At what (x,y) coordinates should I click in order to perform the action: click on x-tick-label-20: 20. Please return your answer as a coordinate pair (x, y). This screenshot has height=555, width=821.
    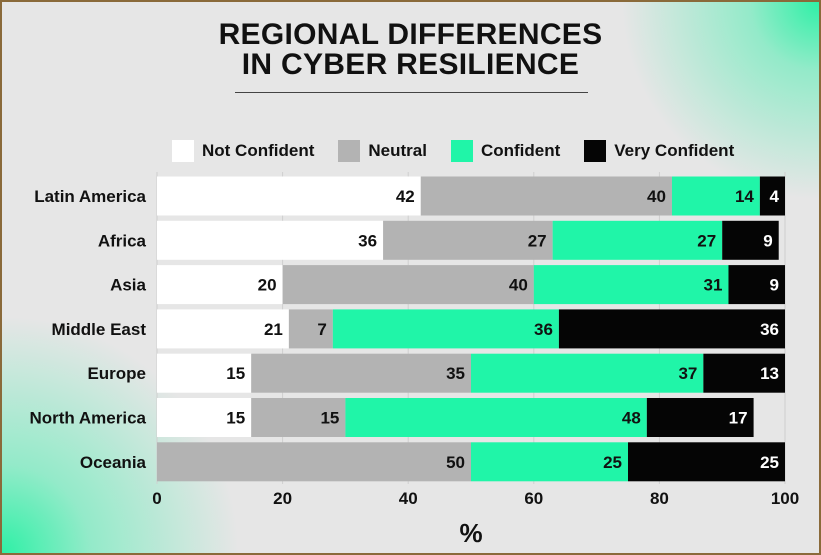
    Looking at the image, I should click on (282, 498).